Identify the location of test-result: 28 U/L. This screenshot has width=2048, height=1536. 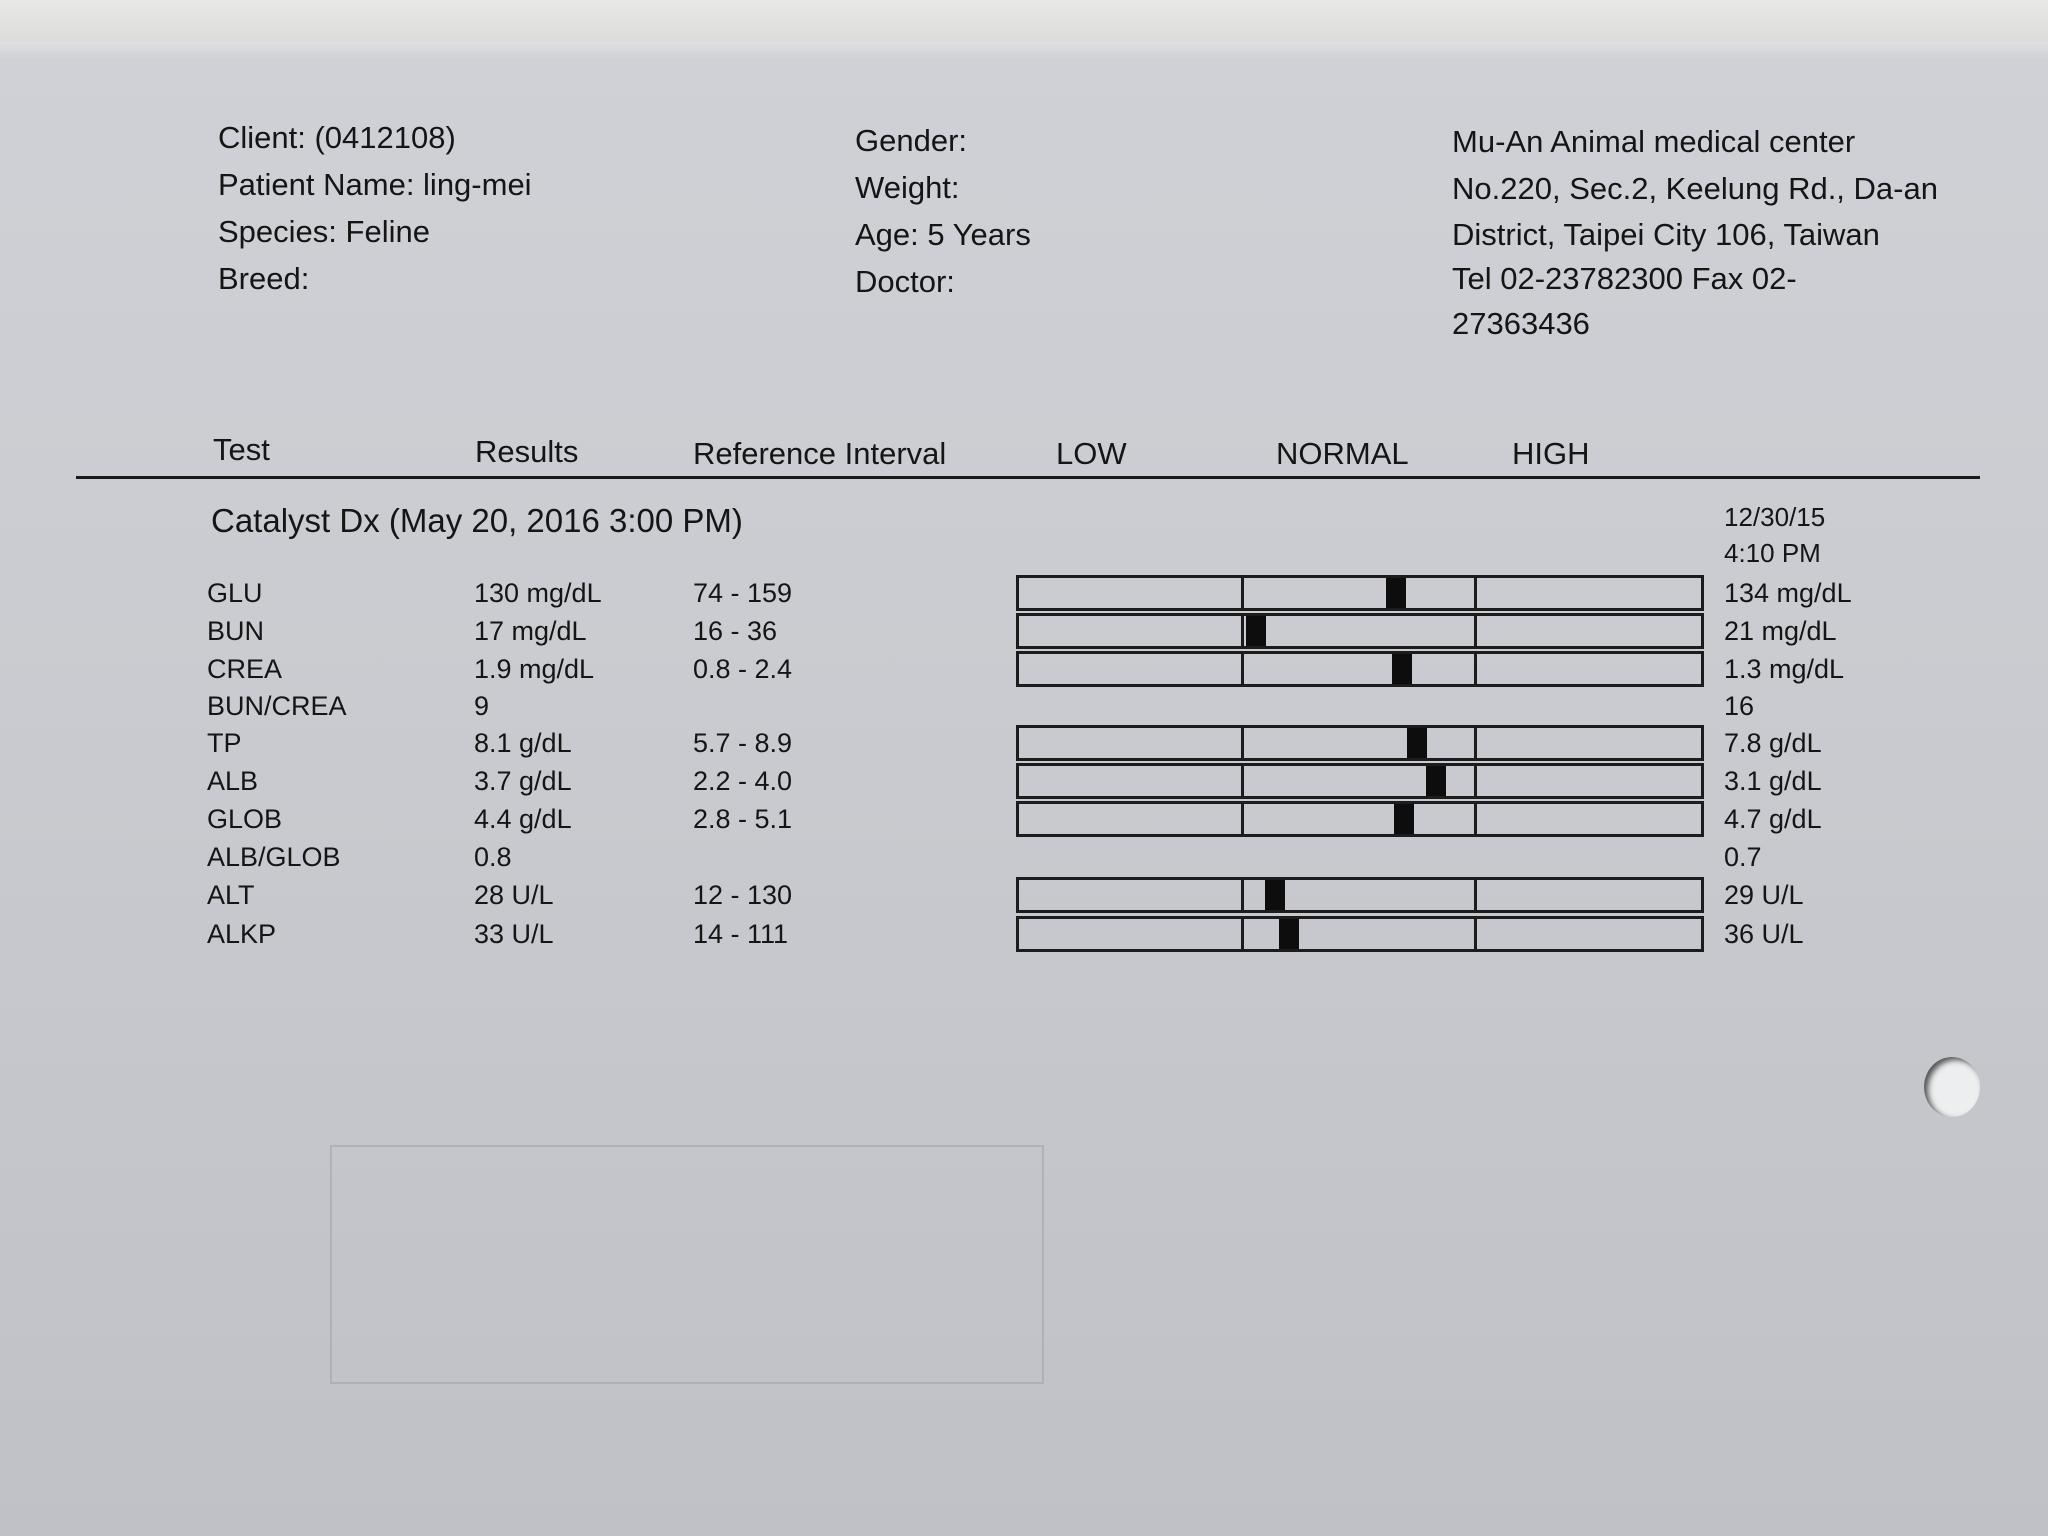
(514, 895).